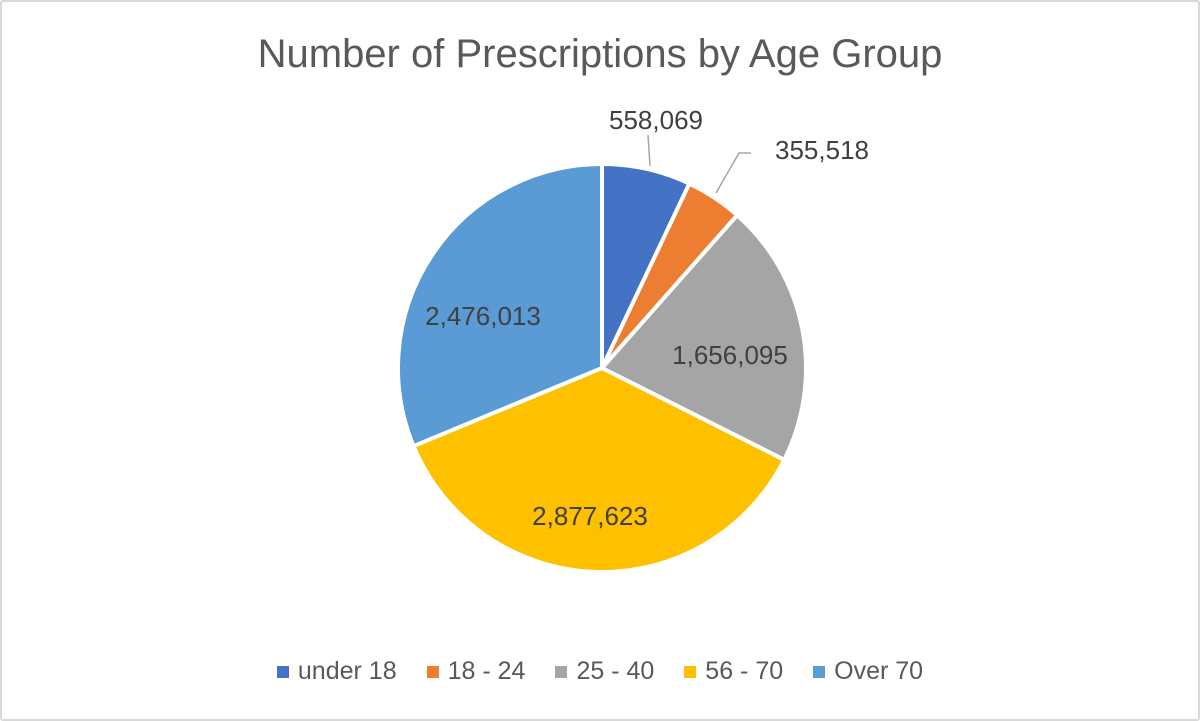  What do you see at coordinates (599, 470) in the screenshot?
I see `pie-slice-56---70` at bounding box center [599, 470].